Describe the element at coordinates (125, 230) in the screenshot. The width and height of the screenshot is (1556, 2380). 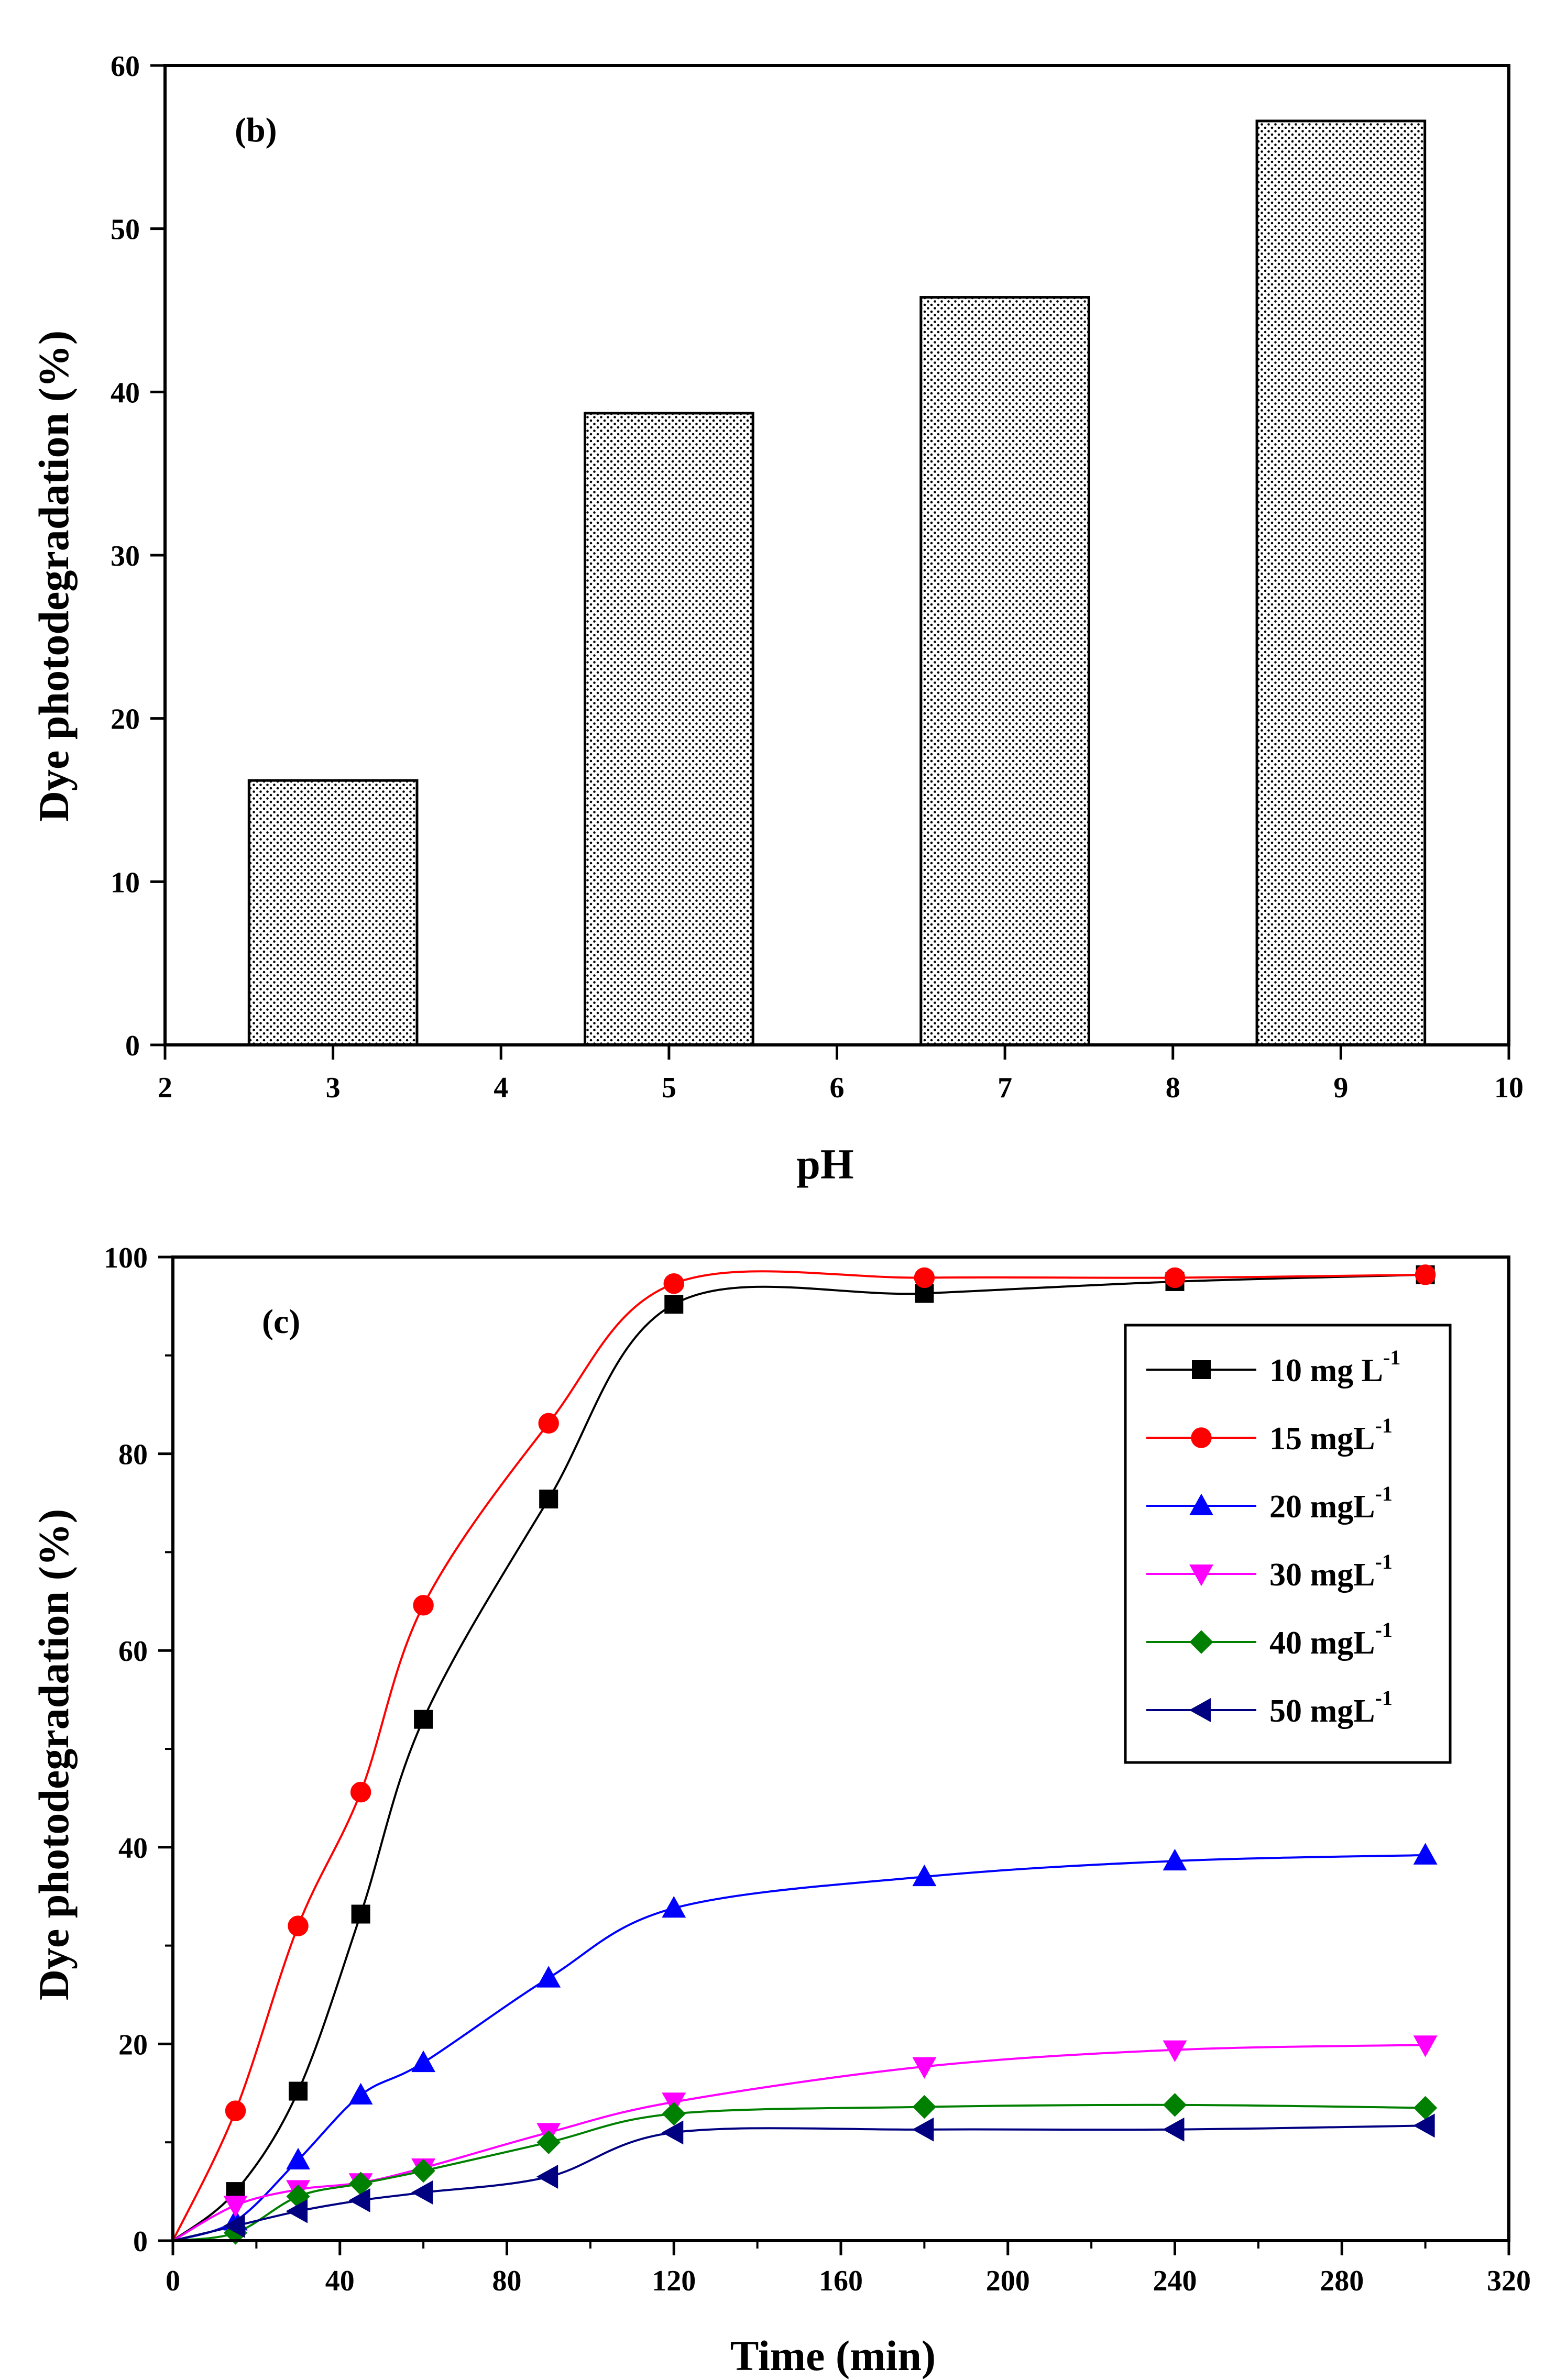
I see `y-tick-label: 50` at that location.